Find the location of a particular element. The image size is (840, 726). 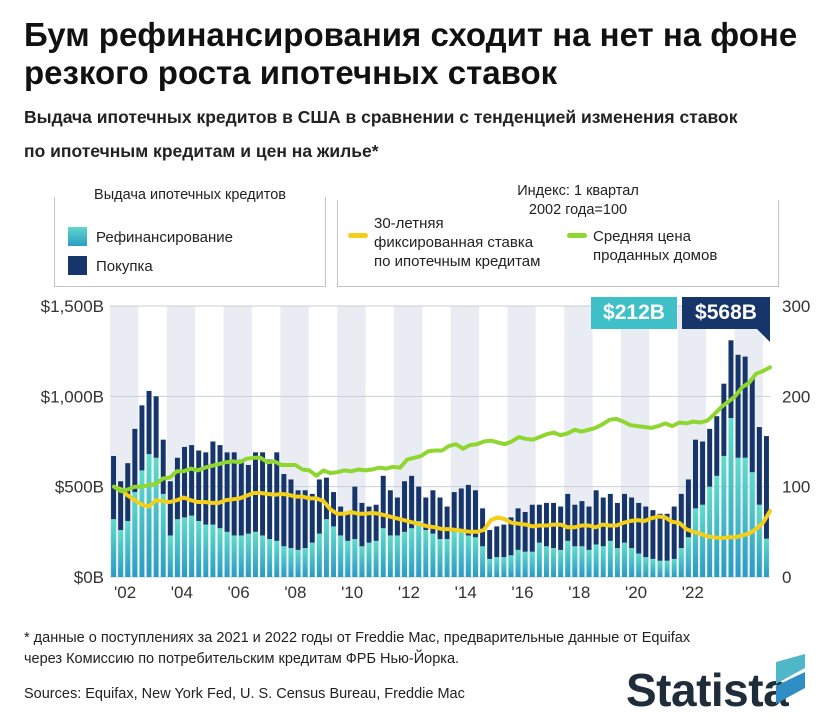

left-axis-ticks: $0B $500B $1,000B $1,500B is located at coordinates (72, 442).